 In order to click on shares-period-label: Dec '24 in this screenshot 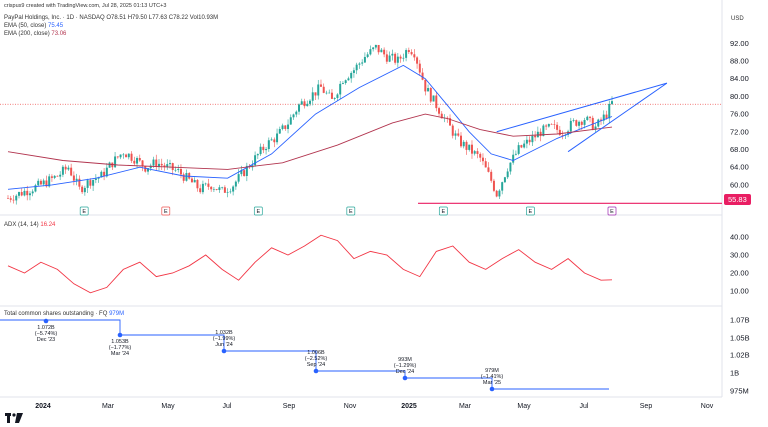, I will do `click(405, 372)`.